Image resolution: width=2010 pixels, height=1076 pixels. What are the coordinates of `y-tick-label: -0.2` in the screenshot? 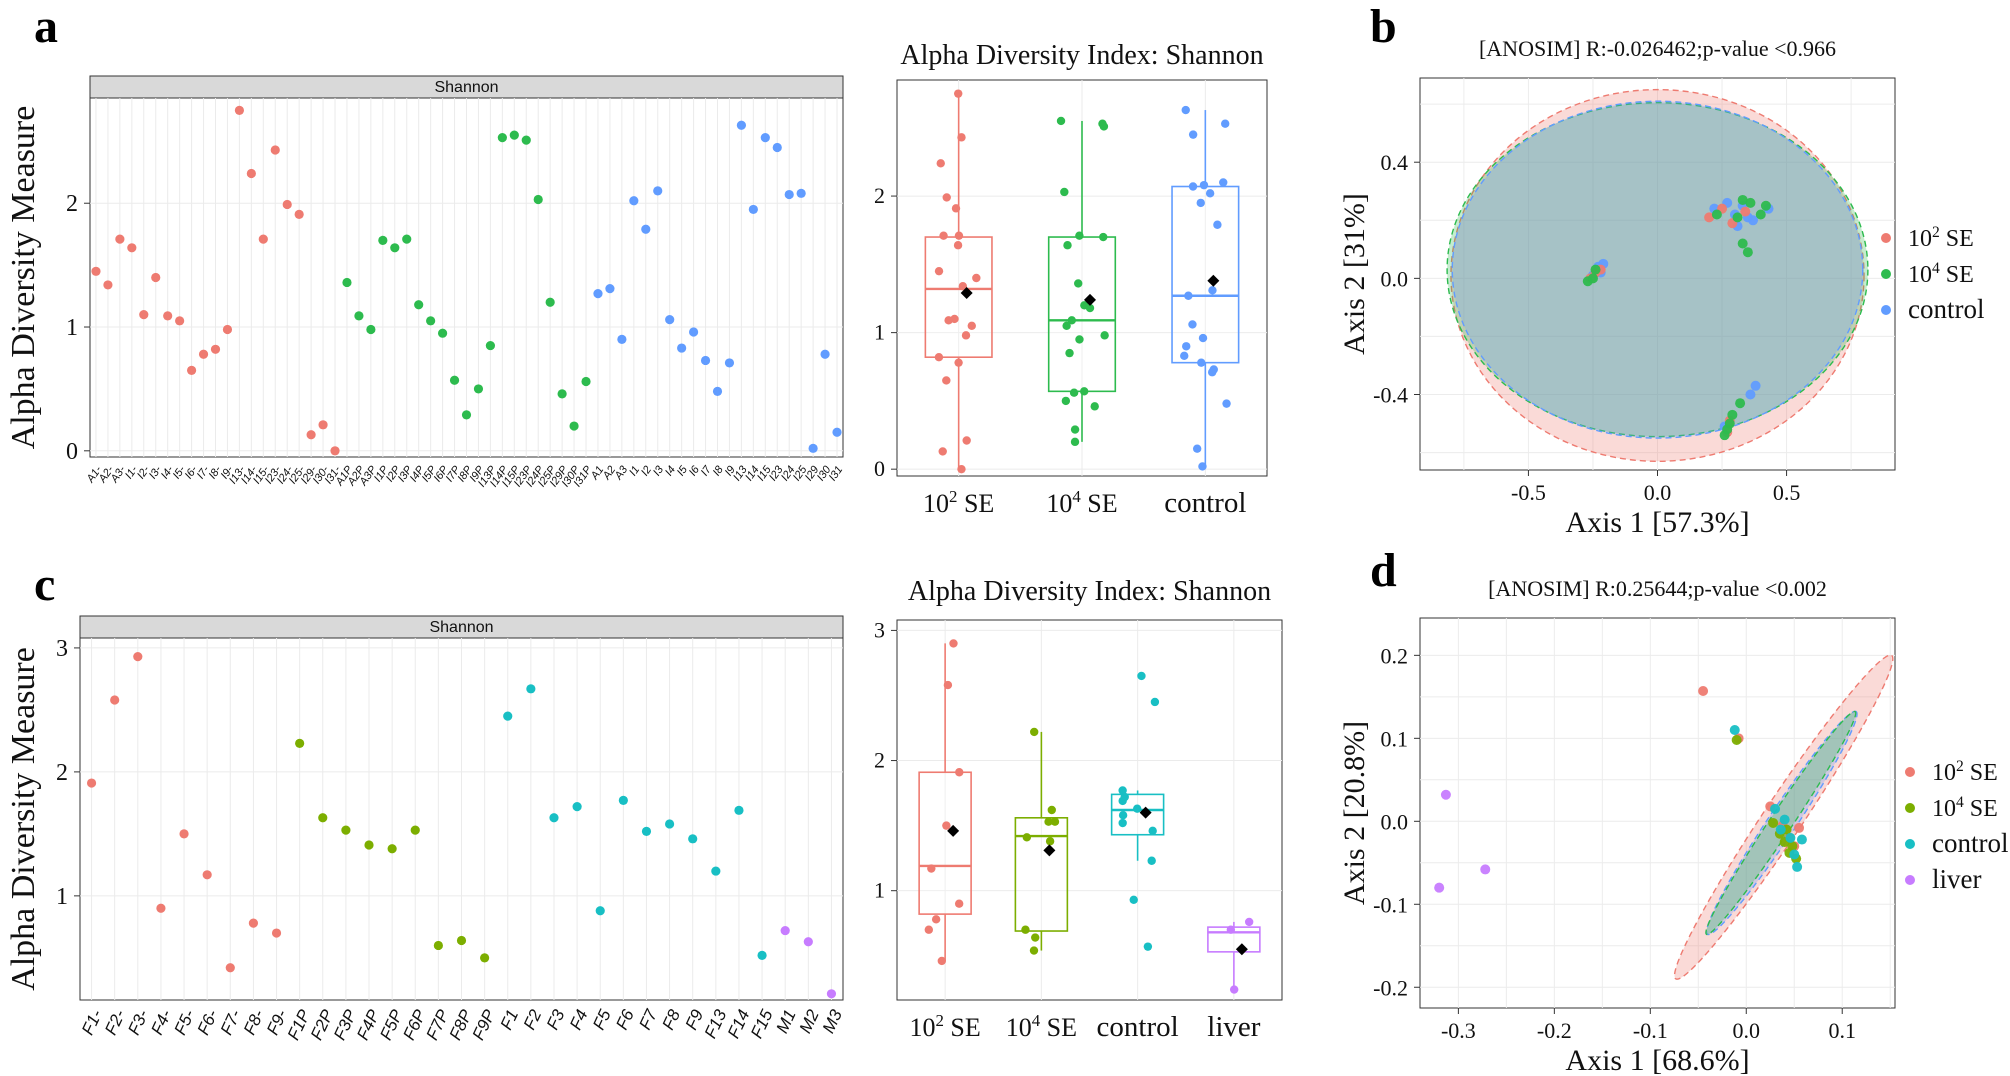 It's located at (1390, 987).